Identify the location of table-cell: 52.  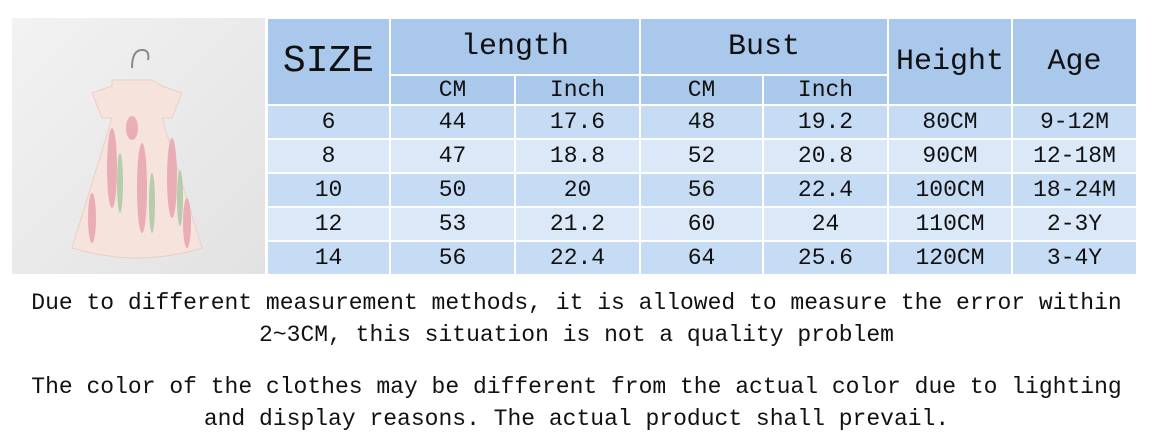
(701, 156).